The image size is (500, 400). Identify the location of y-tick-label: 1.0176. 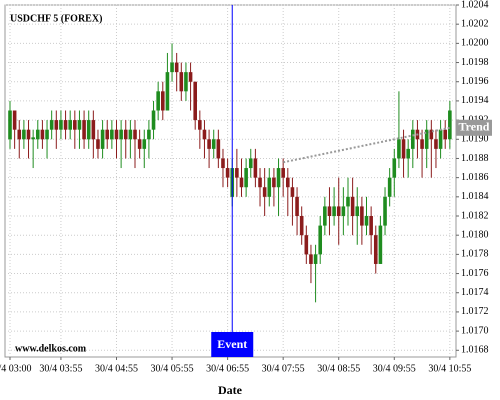
(475, 273).